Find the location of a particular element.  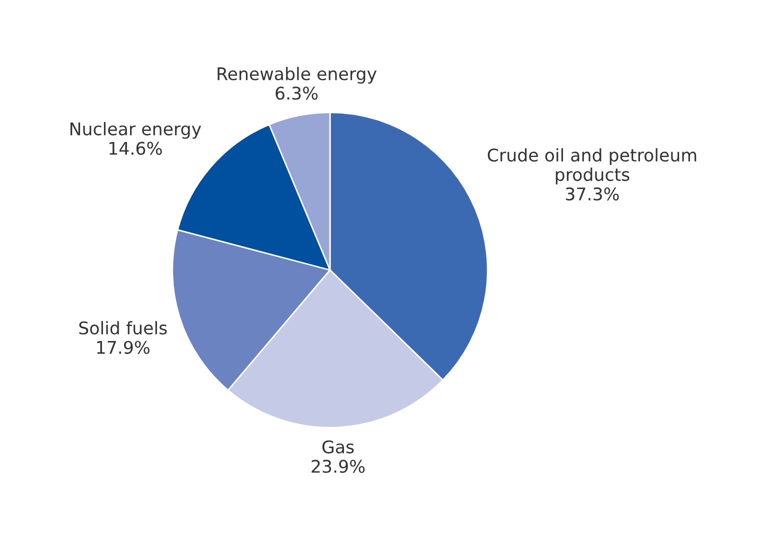

data-label: 6.3% is located at coordinates (297, 93).